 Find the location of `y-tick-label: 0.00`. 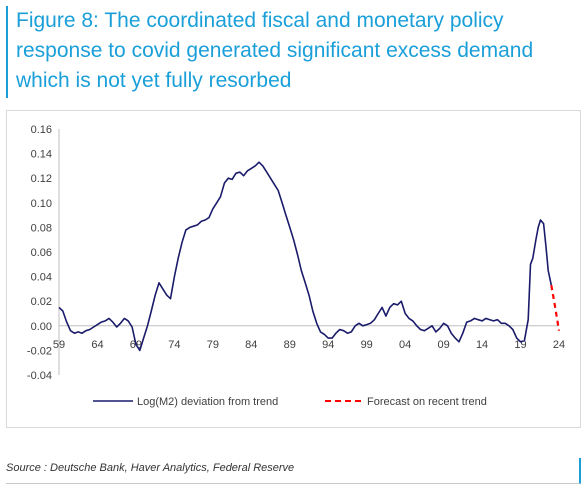

y-tick-label: 0.00 is located at coordinates (41, 327).